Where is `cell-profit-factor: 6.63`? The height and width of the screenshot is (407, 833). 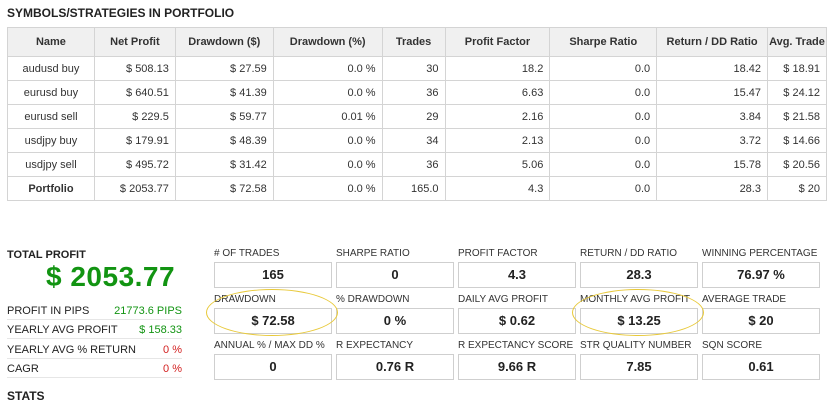 cell-profit-factor: 6.63 is located at coordinates (497, 92).